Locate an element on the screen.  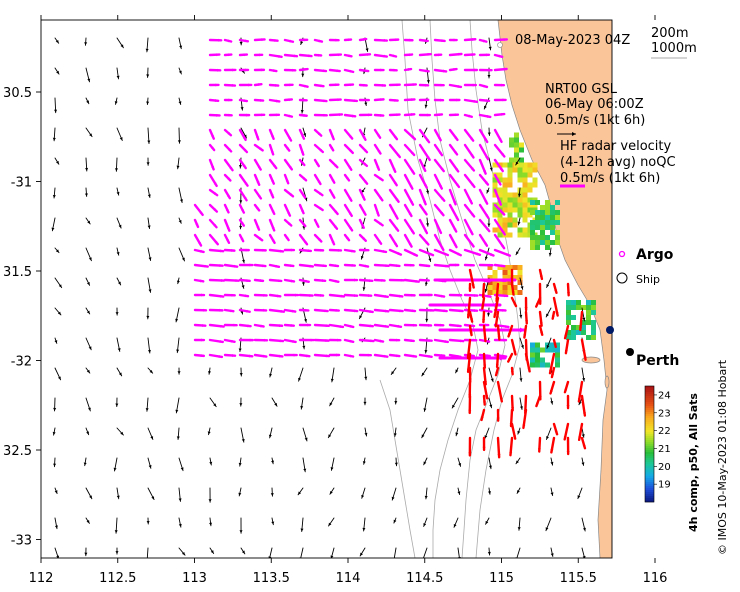
x-tick-label: 112.5 is located at coordinates (117, 578).